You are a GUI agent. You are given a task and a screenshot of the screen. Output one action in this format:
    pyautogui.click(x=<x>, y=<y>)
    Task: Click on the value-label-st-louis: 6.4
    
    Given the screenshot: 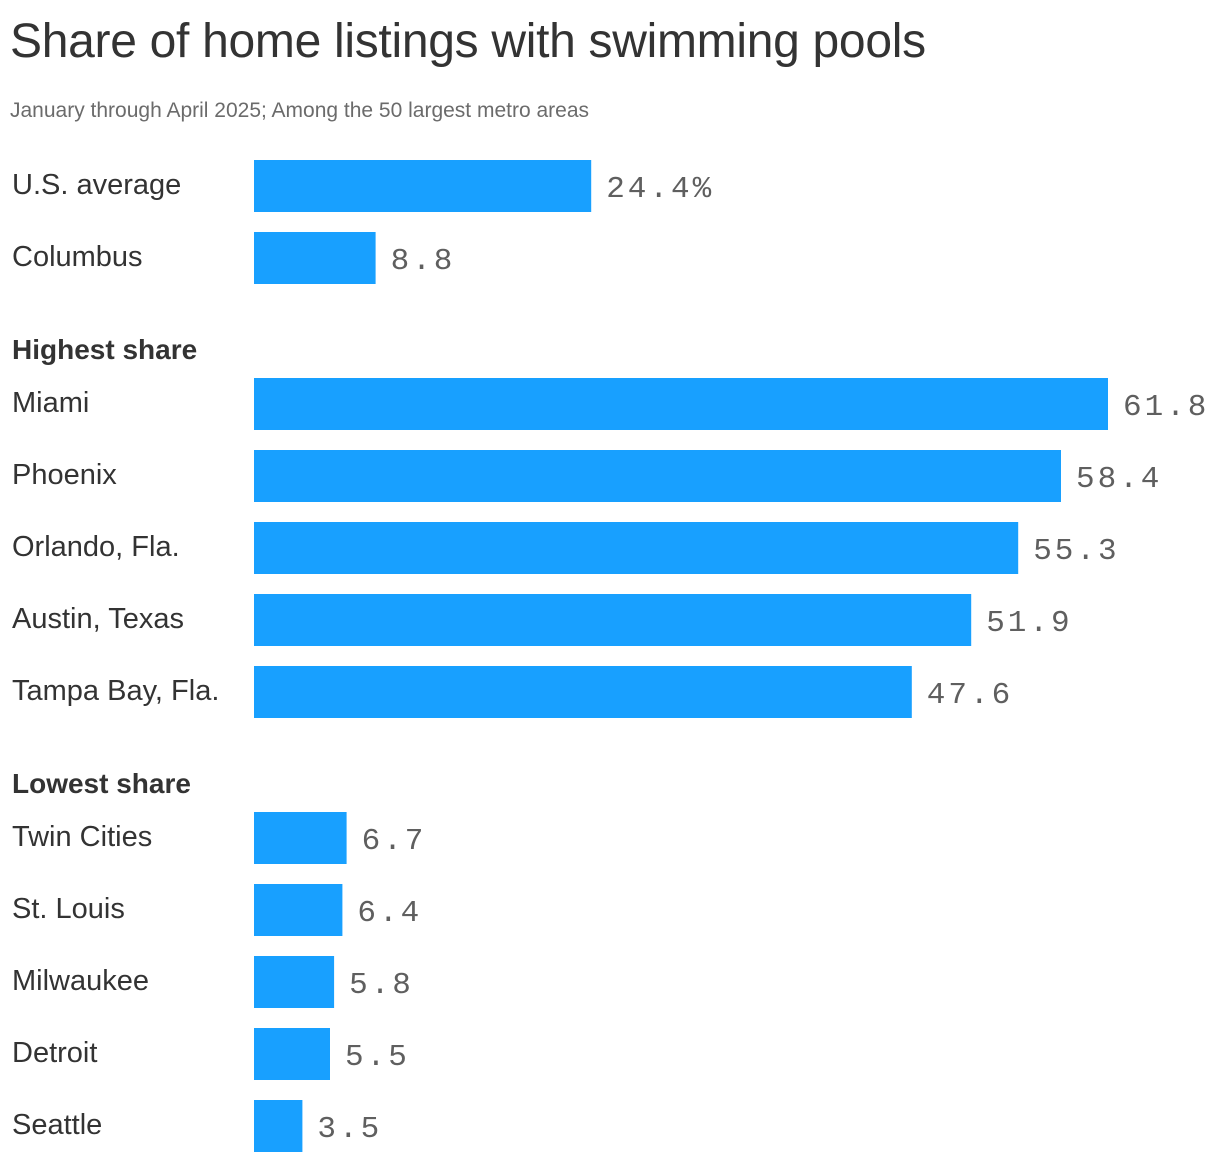 What is the action you would take?
    pyautogui.click(x=389, y=913)
    